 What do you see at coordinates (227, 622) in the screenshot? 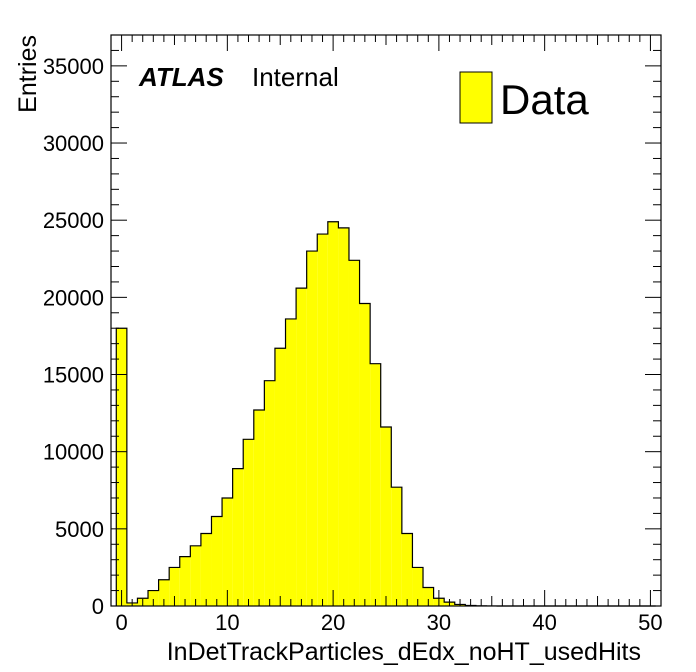
I see `x-tick-label: 10` at bounding box center [227, 622].